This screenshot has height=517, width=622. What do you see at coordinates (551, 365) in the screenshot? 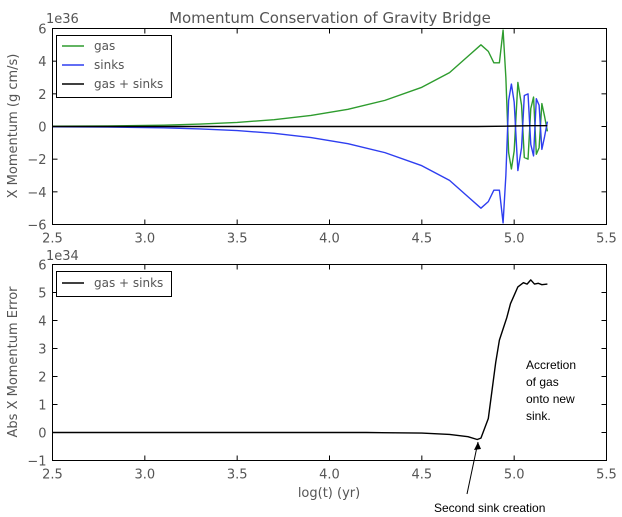
I see `annotation-accretion-line-1: Accretion` at bounding box center [551, 365].